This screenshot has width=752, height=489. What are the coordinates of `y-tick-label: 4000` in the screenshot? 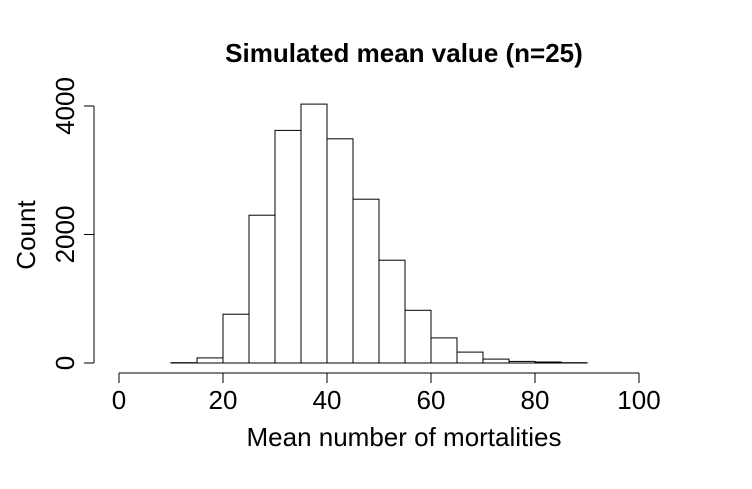 It's located at (65, 106).